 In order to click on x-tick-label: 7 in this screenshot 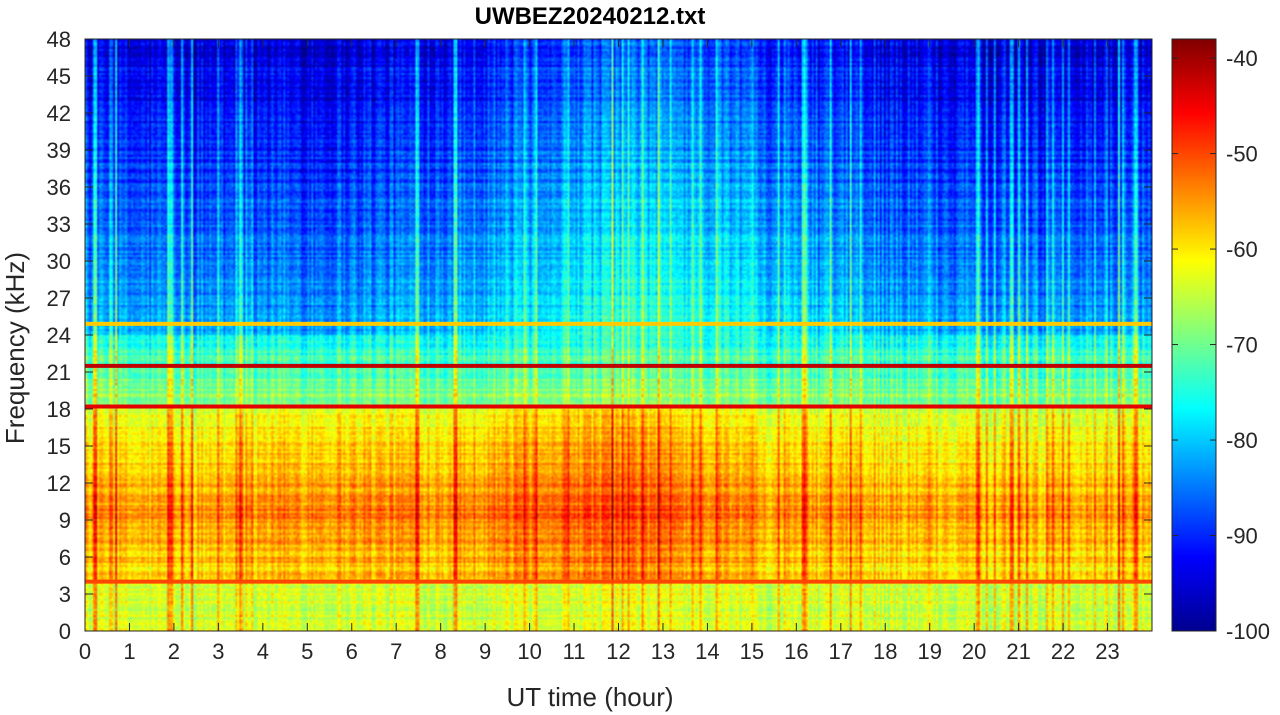, I will do `click(396, 651)`.